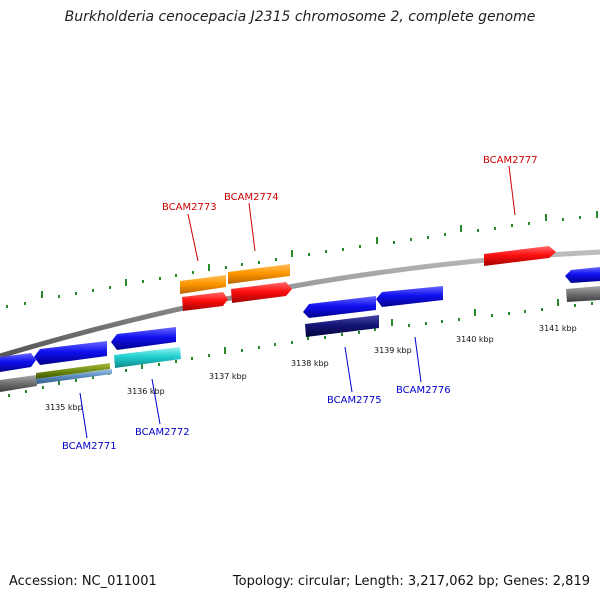 This screenshot has height=600, width=600. I want to click on gene-bcam2772-cds-feature, so click(147, 357).